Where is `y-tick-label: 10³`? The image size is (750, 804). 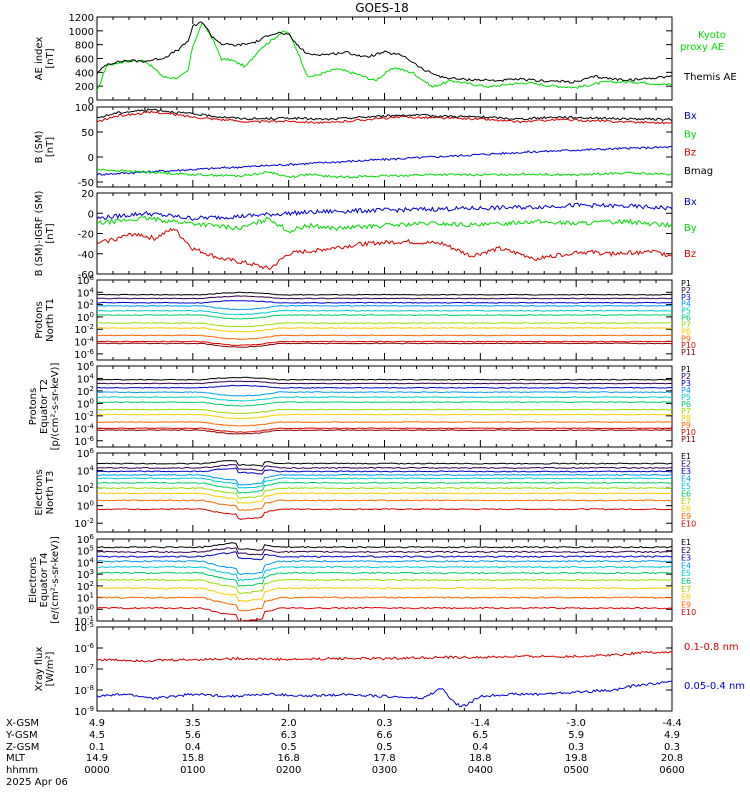
y-tick-label: 10³ is located at coordinates (85, 574).